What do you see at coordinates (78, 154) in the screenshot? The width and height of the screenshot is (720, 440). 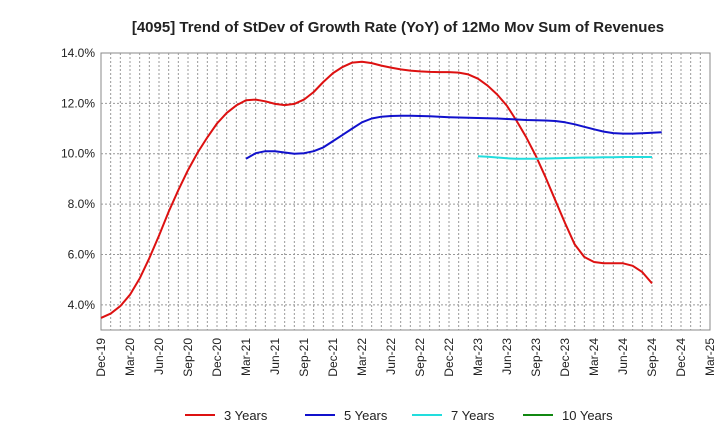 I see `y-tick-label: 10.0%` at bounding box center [78, 154].